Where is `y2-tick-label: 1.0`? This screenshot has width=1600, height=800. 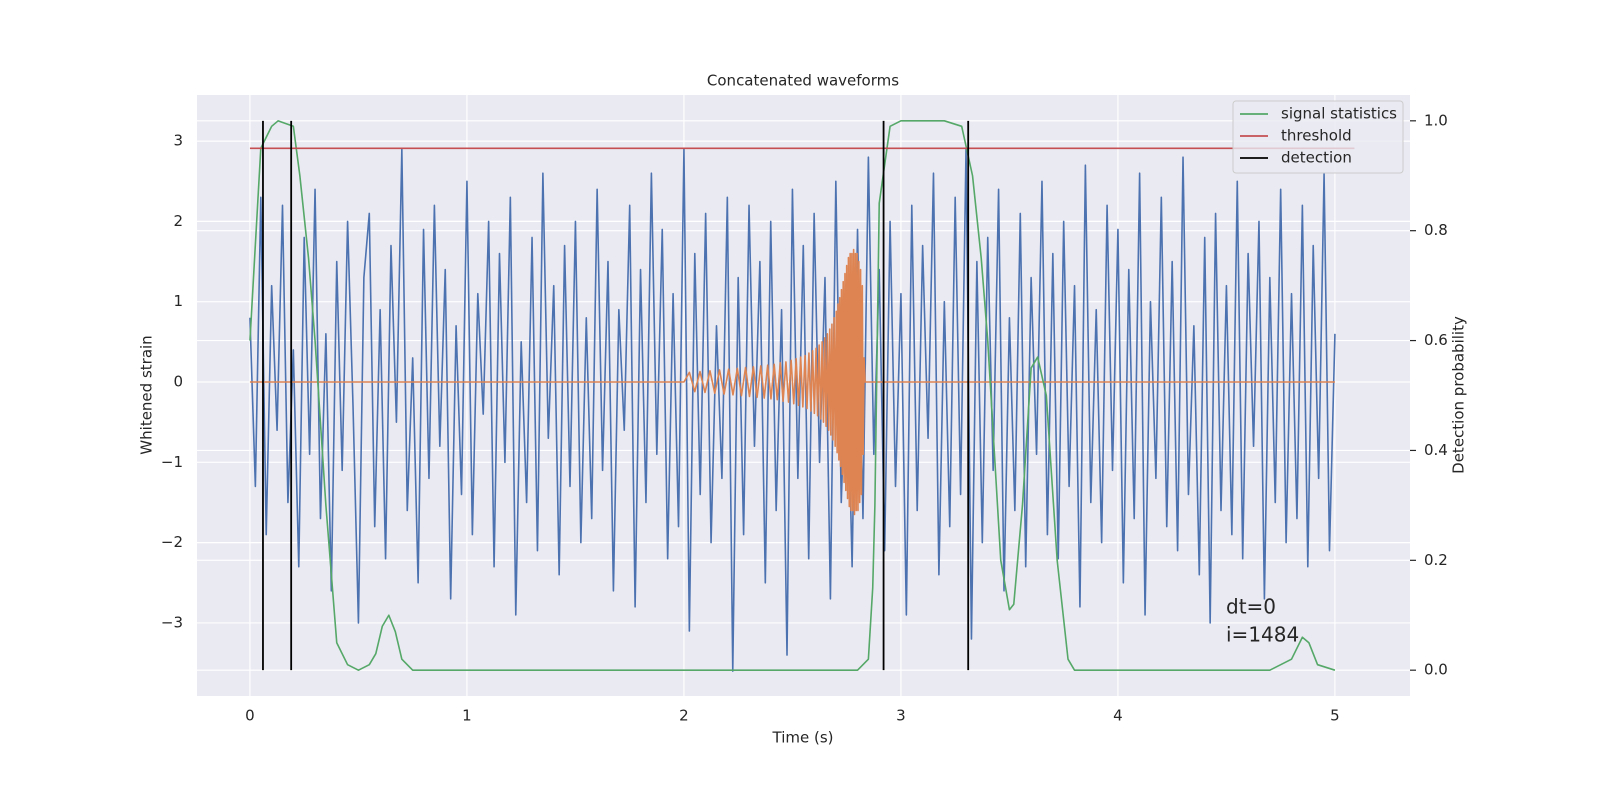
y2-tick-label: 1.0 is located at coordinates (1436, 120).